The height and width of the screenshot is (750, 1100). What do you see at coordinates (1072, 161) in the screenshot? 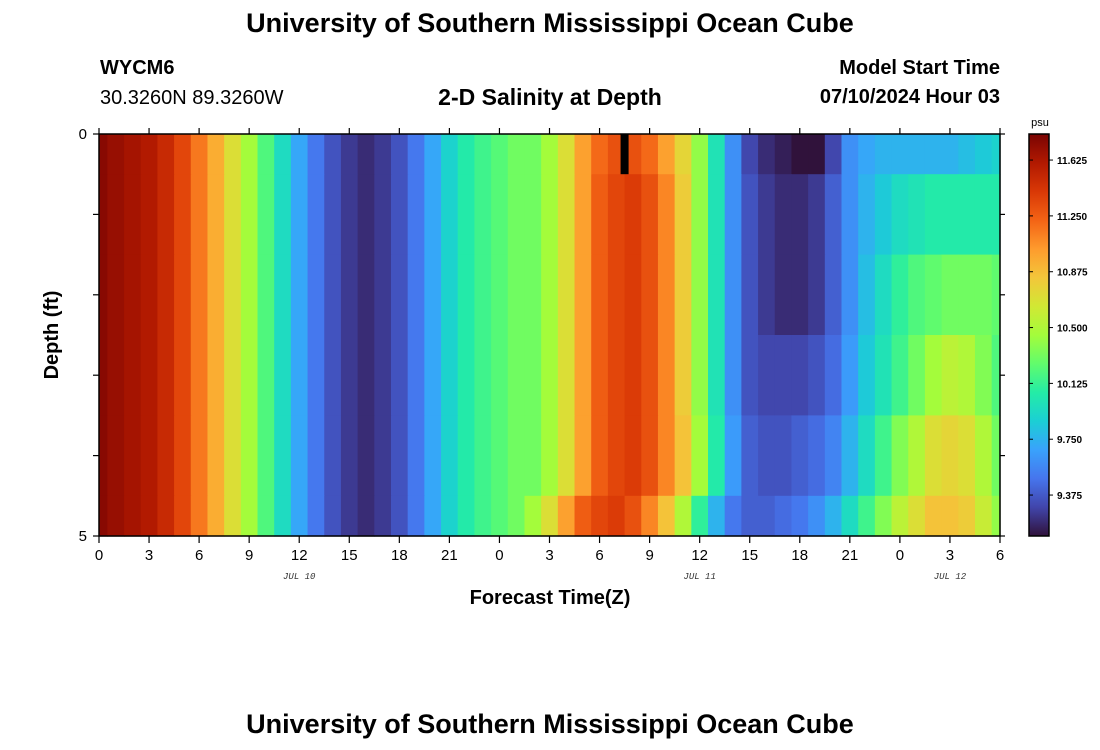
I see `colorbar-tick-label: 11.625` at bounding box center [1072, 161].